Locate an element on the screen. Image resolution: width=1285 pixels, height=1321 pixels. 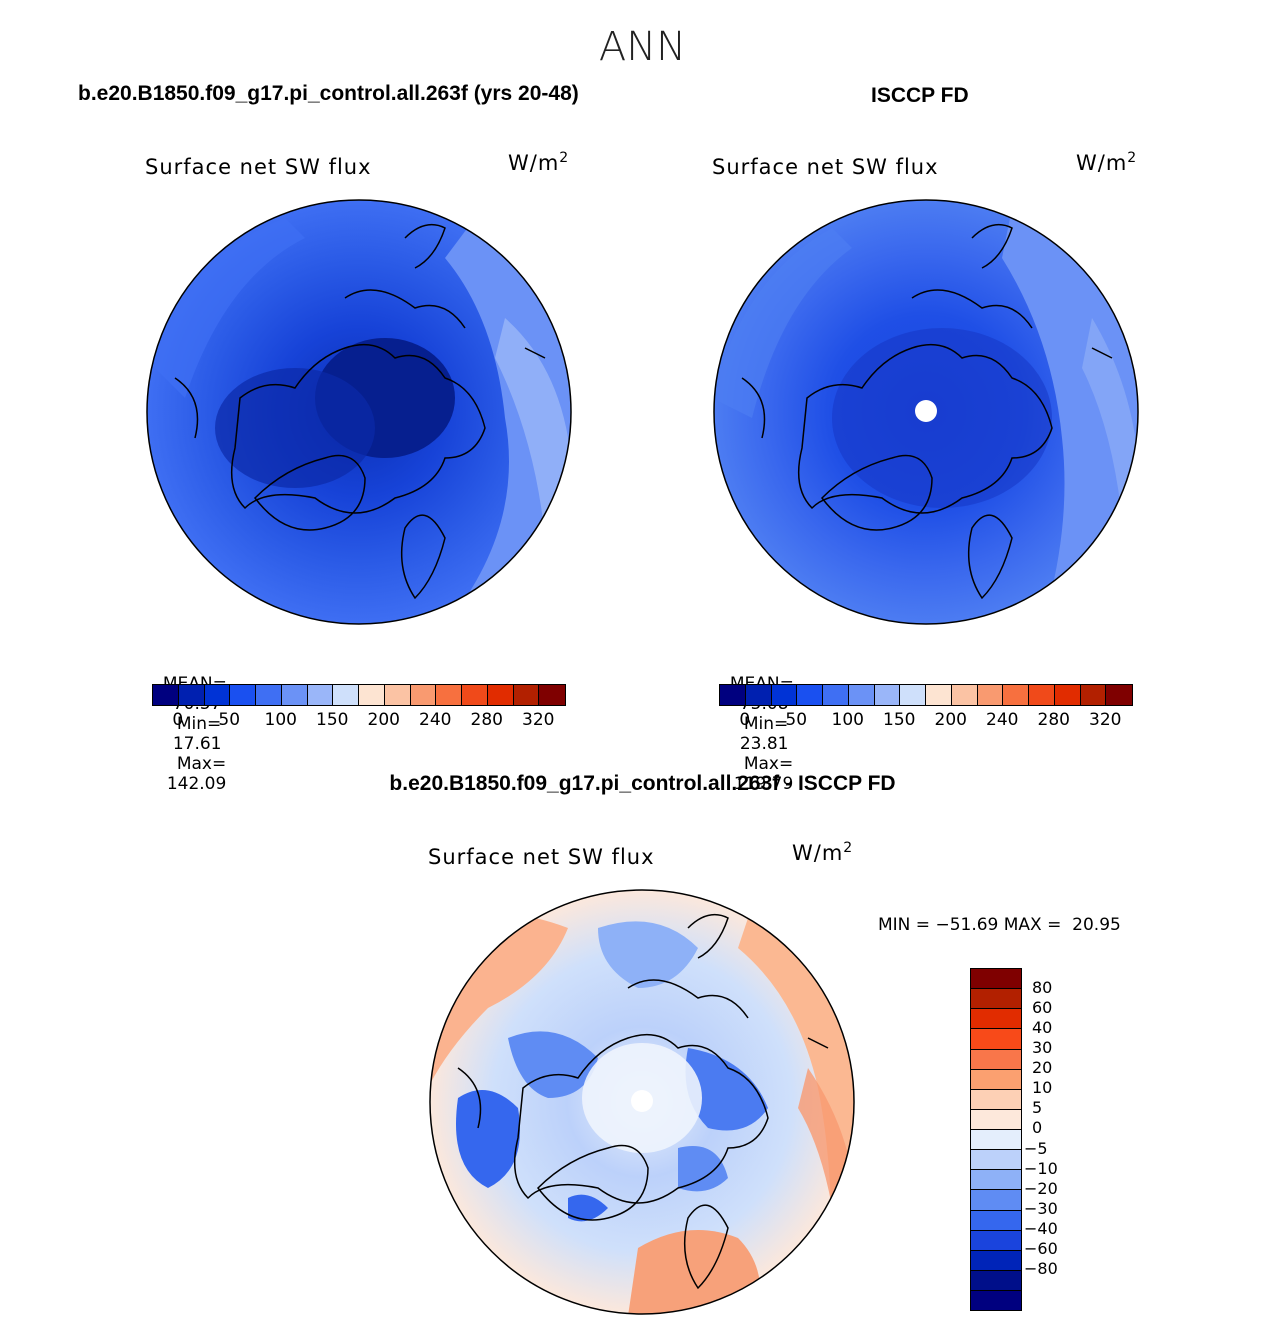
obs-min-label: Min= is located at coordinates (766, 724).